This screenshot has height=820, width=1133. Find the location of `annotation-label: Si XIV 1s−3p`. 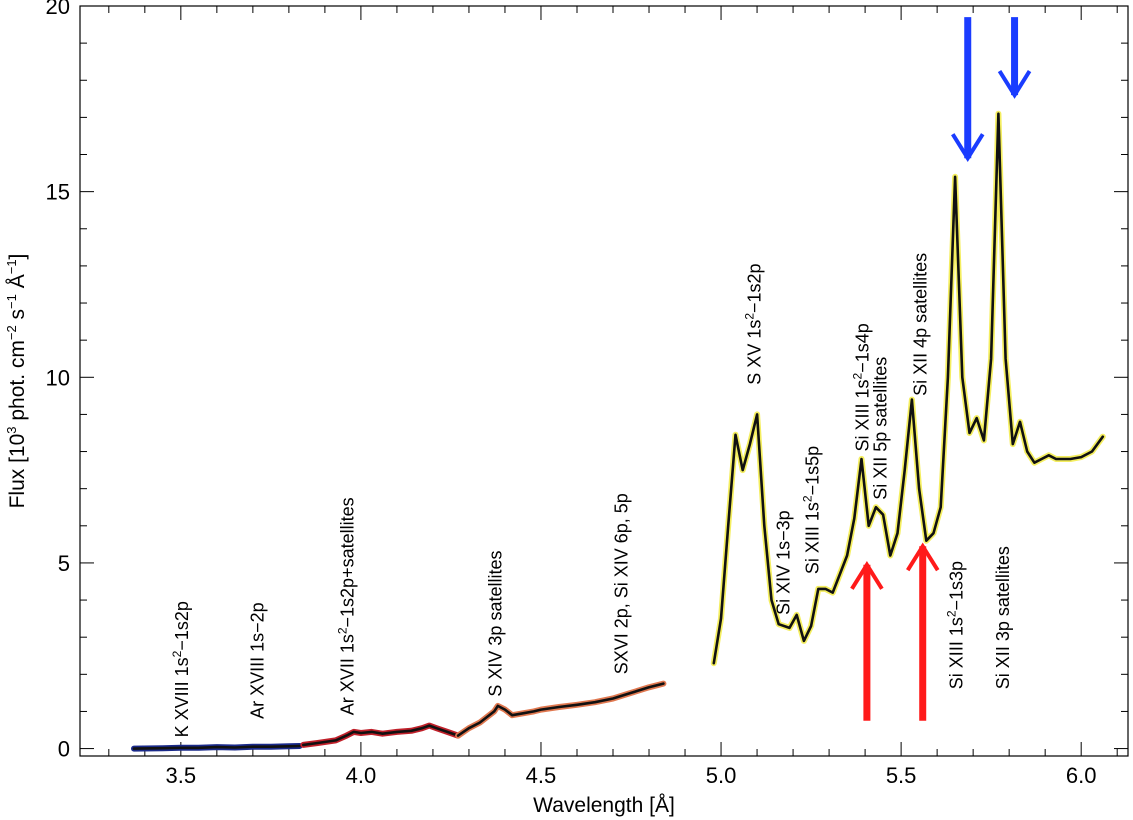

annotation-label: Si XIV 1s−3p is located at coordinates (784, 562).